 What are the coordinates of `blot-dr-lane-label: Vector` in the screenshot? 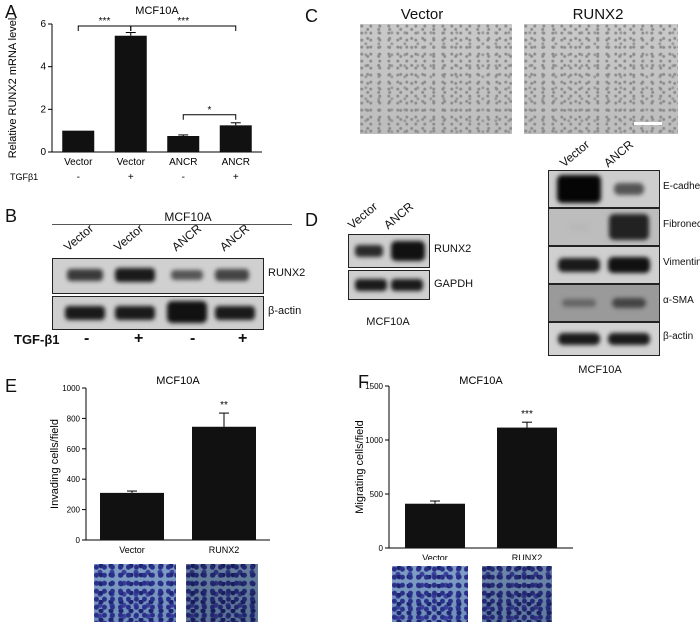 It's located at (575, 153).